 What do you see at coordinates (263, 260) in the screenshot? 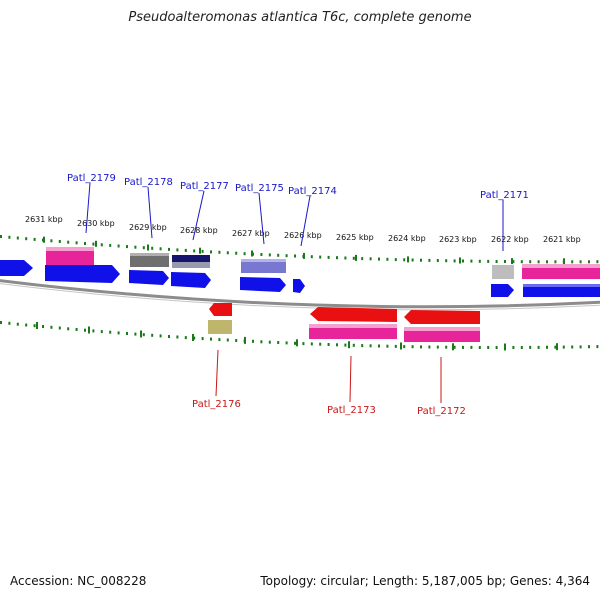
I see `lavender-feature-highlight` at bounding box center [263, 260].